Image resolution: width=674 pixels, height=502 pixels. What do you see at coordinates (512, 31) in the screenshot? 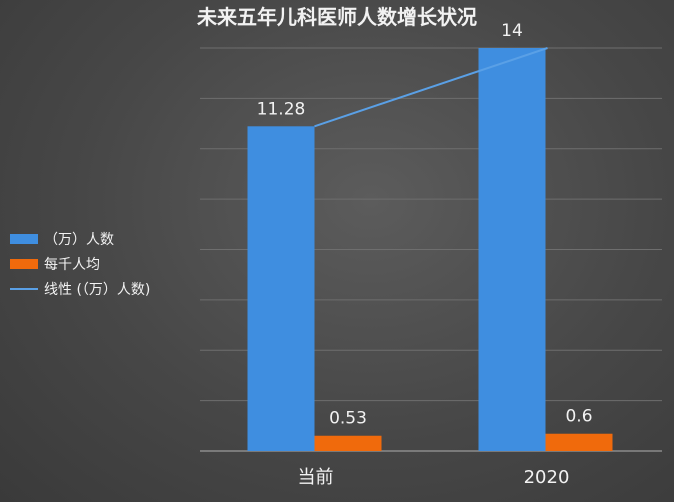
I see `data-label: 14` at bounding box center [512, 31].